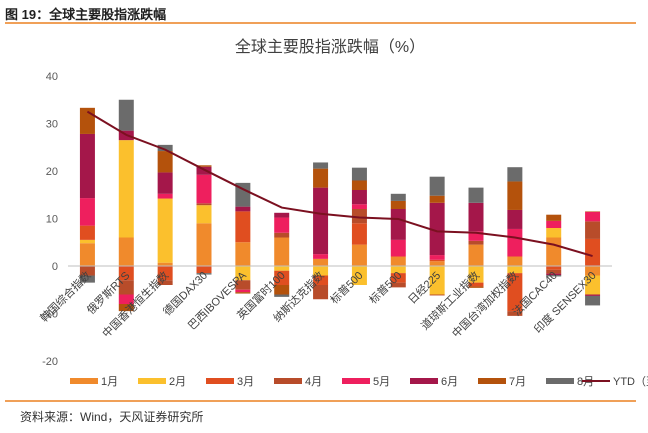  What do you see at coordinates (517, 382) in the screenshot?
I see `legend-label: 7月` at bounding box center [517, 382].